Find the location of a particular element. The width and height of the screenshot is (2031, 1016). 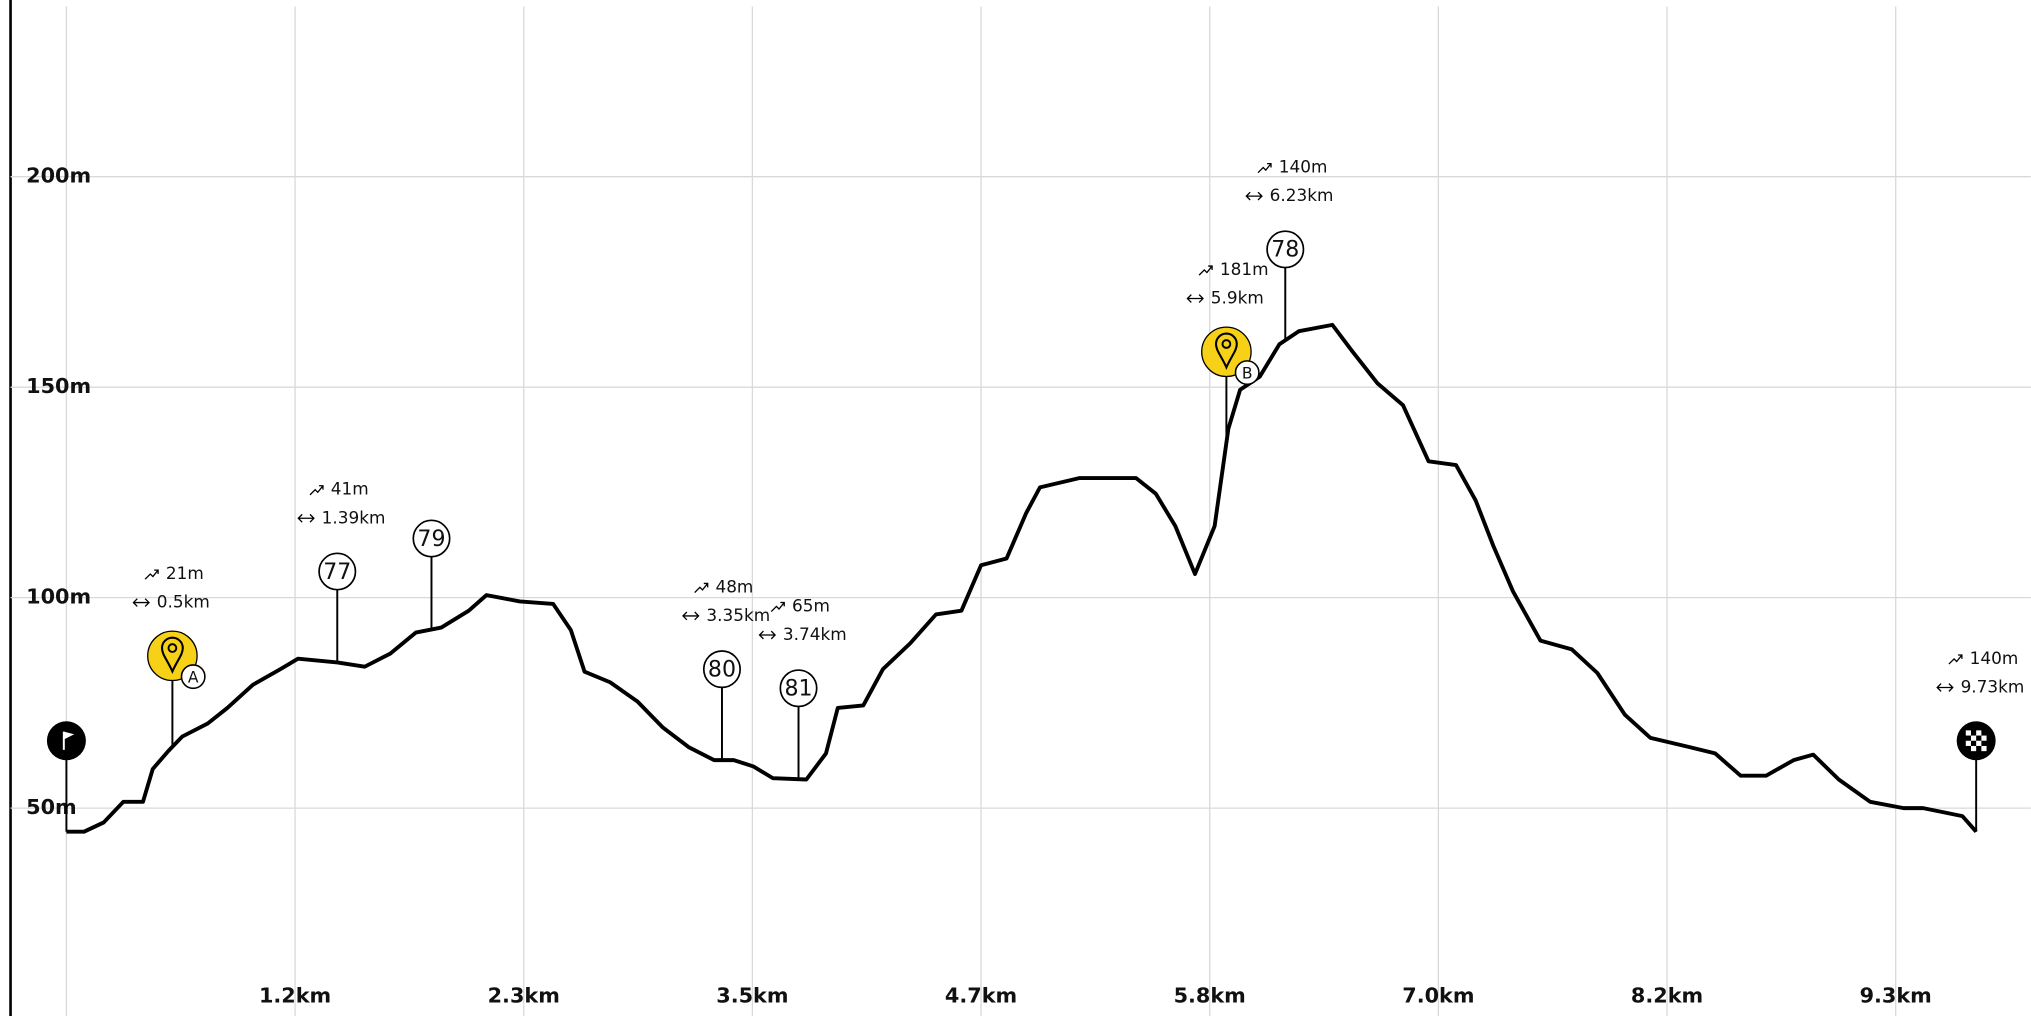

poi-number: 81 is located at coordinates (798, 689).